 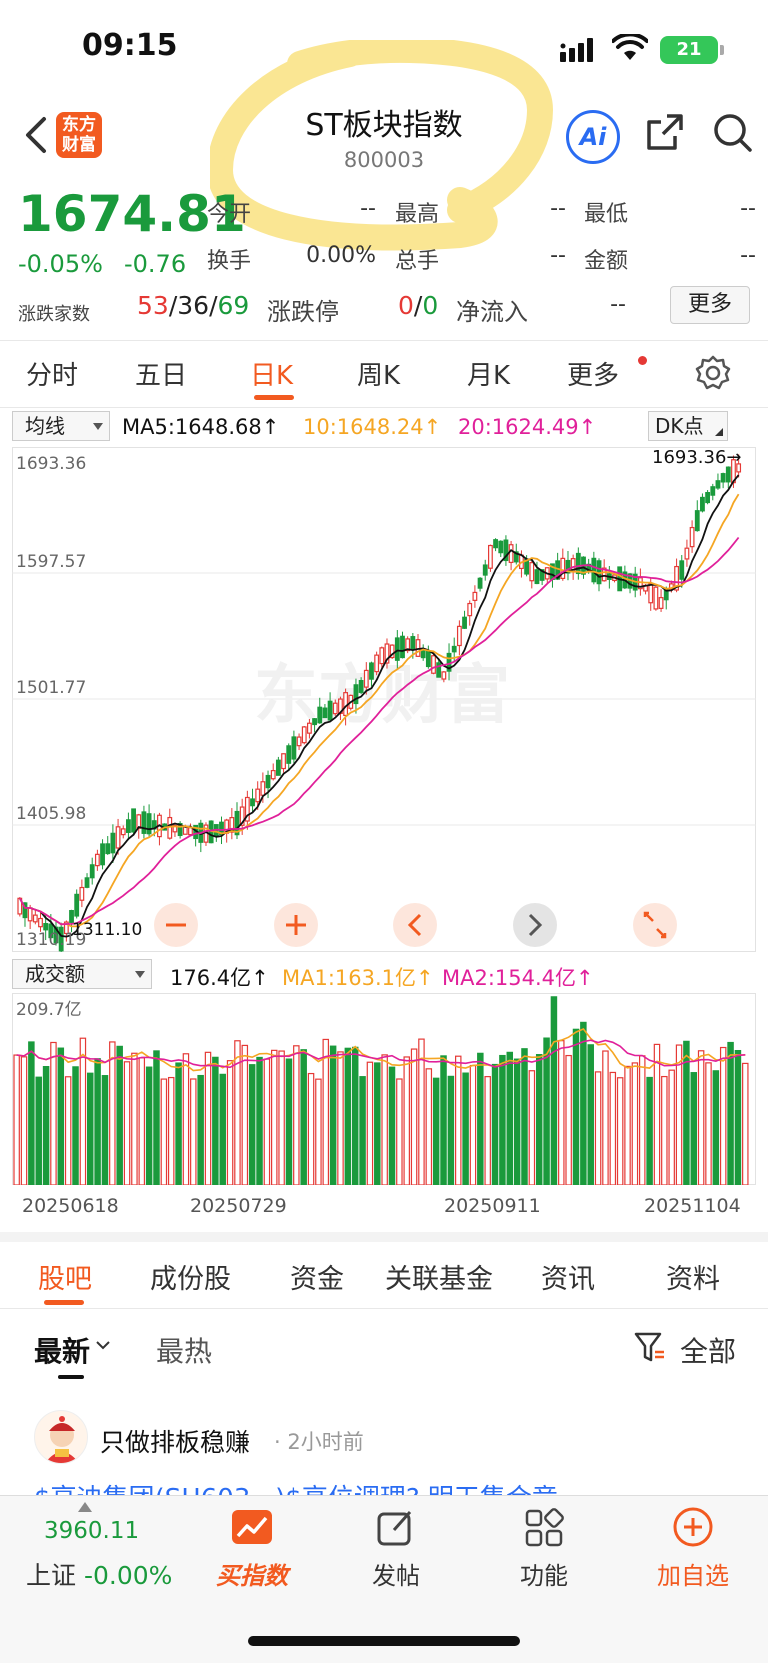 I want to click on nav-buy-index: 买指数, so click(x=252, y=1576).